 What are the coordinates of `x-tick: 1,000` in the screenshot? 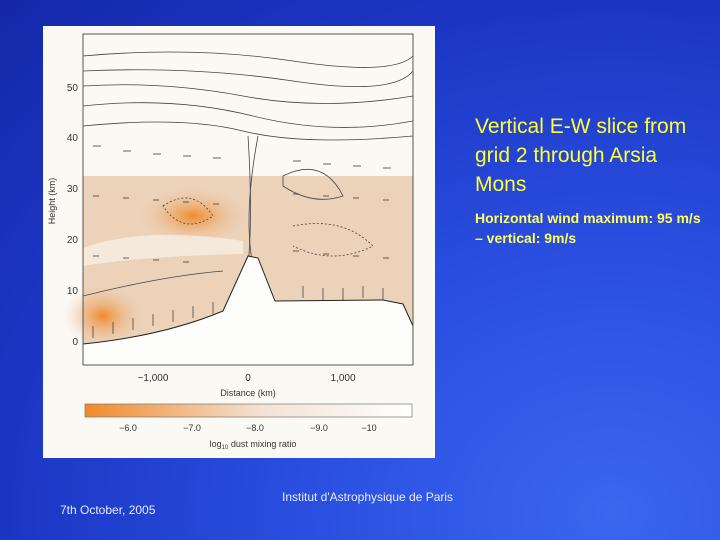 It's located at (342, 378).